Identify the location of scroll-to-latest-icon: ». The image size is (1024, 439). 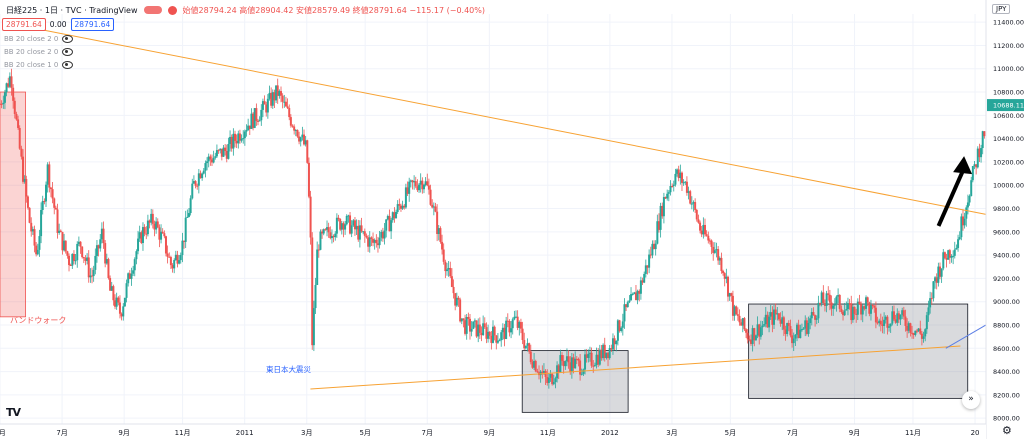
(971, 400).